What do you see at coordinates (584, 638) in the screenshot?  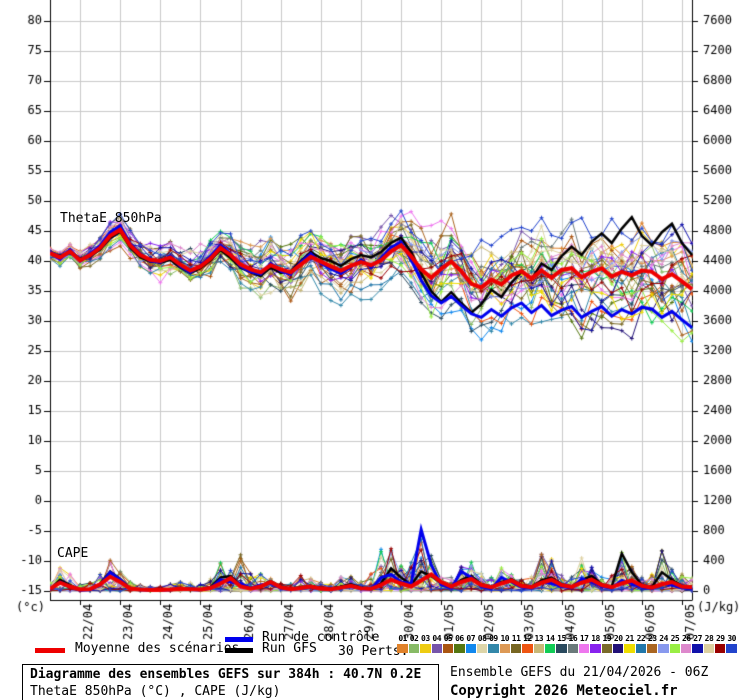 I see `pert-number: 17` at bounding box center [584, 638].